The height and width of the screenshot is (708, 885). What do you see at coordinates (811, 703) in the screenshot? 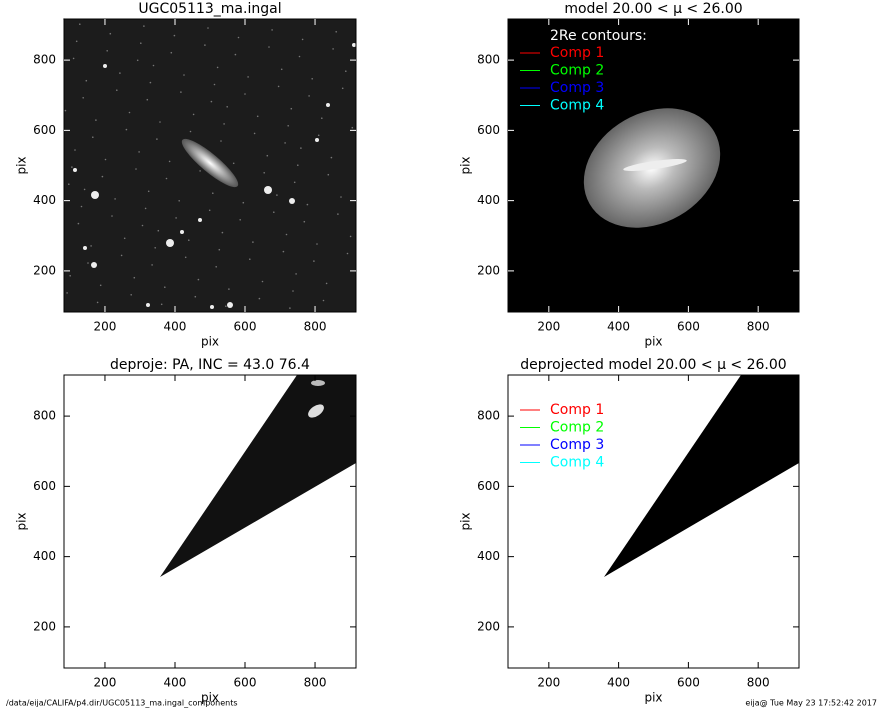
I see `footer-stamp: eija@ Tue May 23 17:52:42 2017` at bounding box center [811, 703].